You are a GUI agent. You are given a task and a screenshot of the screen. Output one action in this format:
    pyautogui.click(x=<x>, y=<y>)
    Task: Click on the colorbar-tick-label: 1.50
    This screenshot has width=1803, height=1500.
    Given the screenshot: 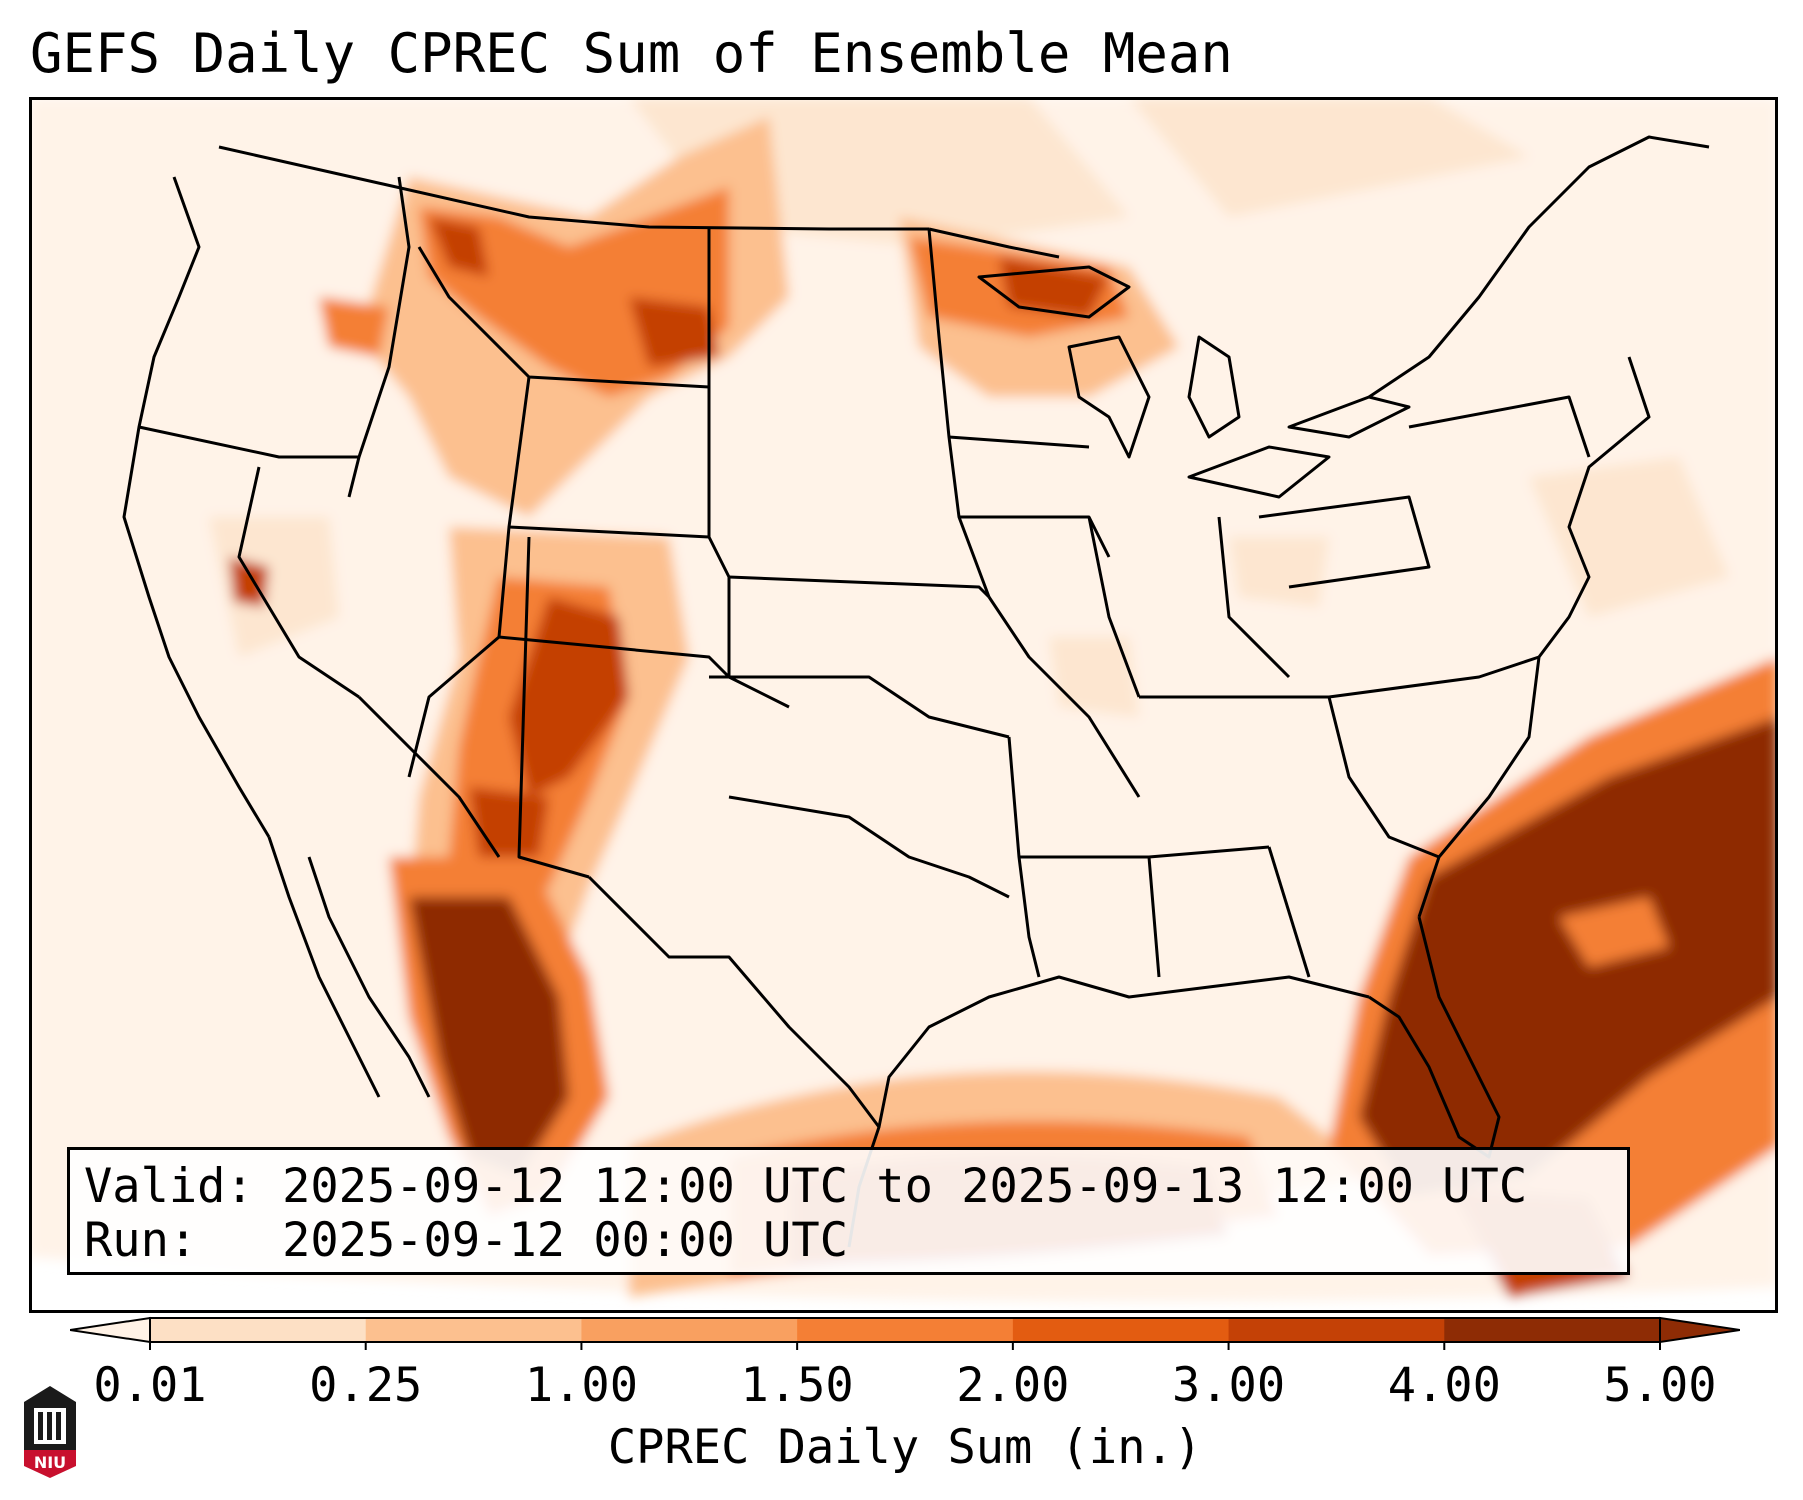 What is the action you would take?
    pyautogui.click(x=797, y=1385)
    